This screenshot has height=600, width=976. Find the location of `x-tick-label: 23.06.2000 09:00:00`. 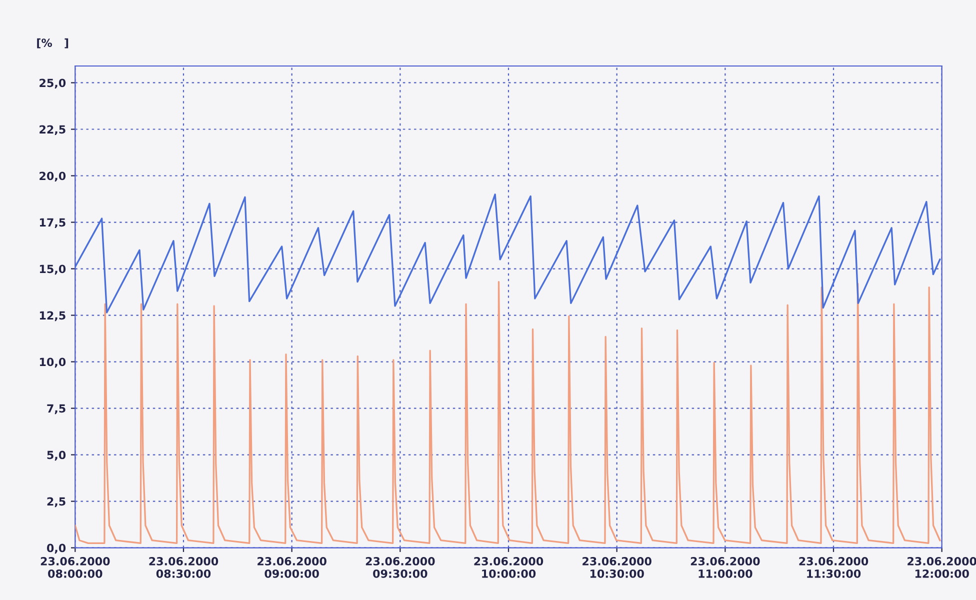

x-tick-label: 23.06.2000 09:00:00 is located at coordinates (292, 567).